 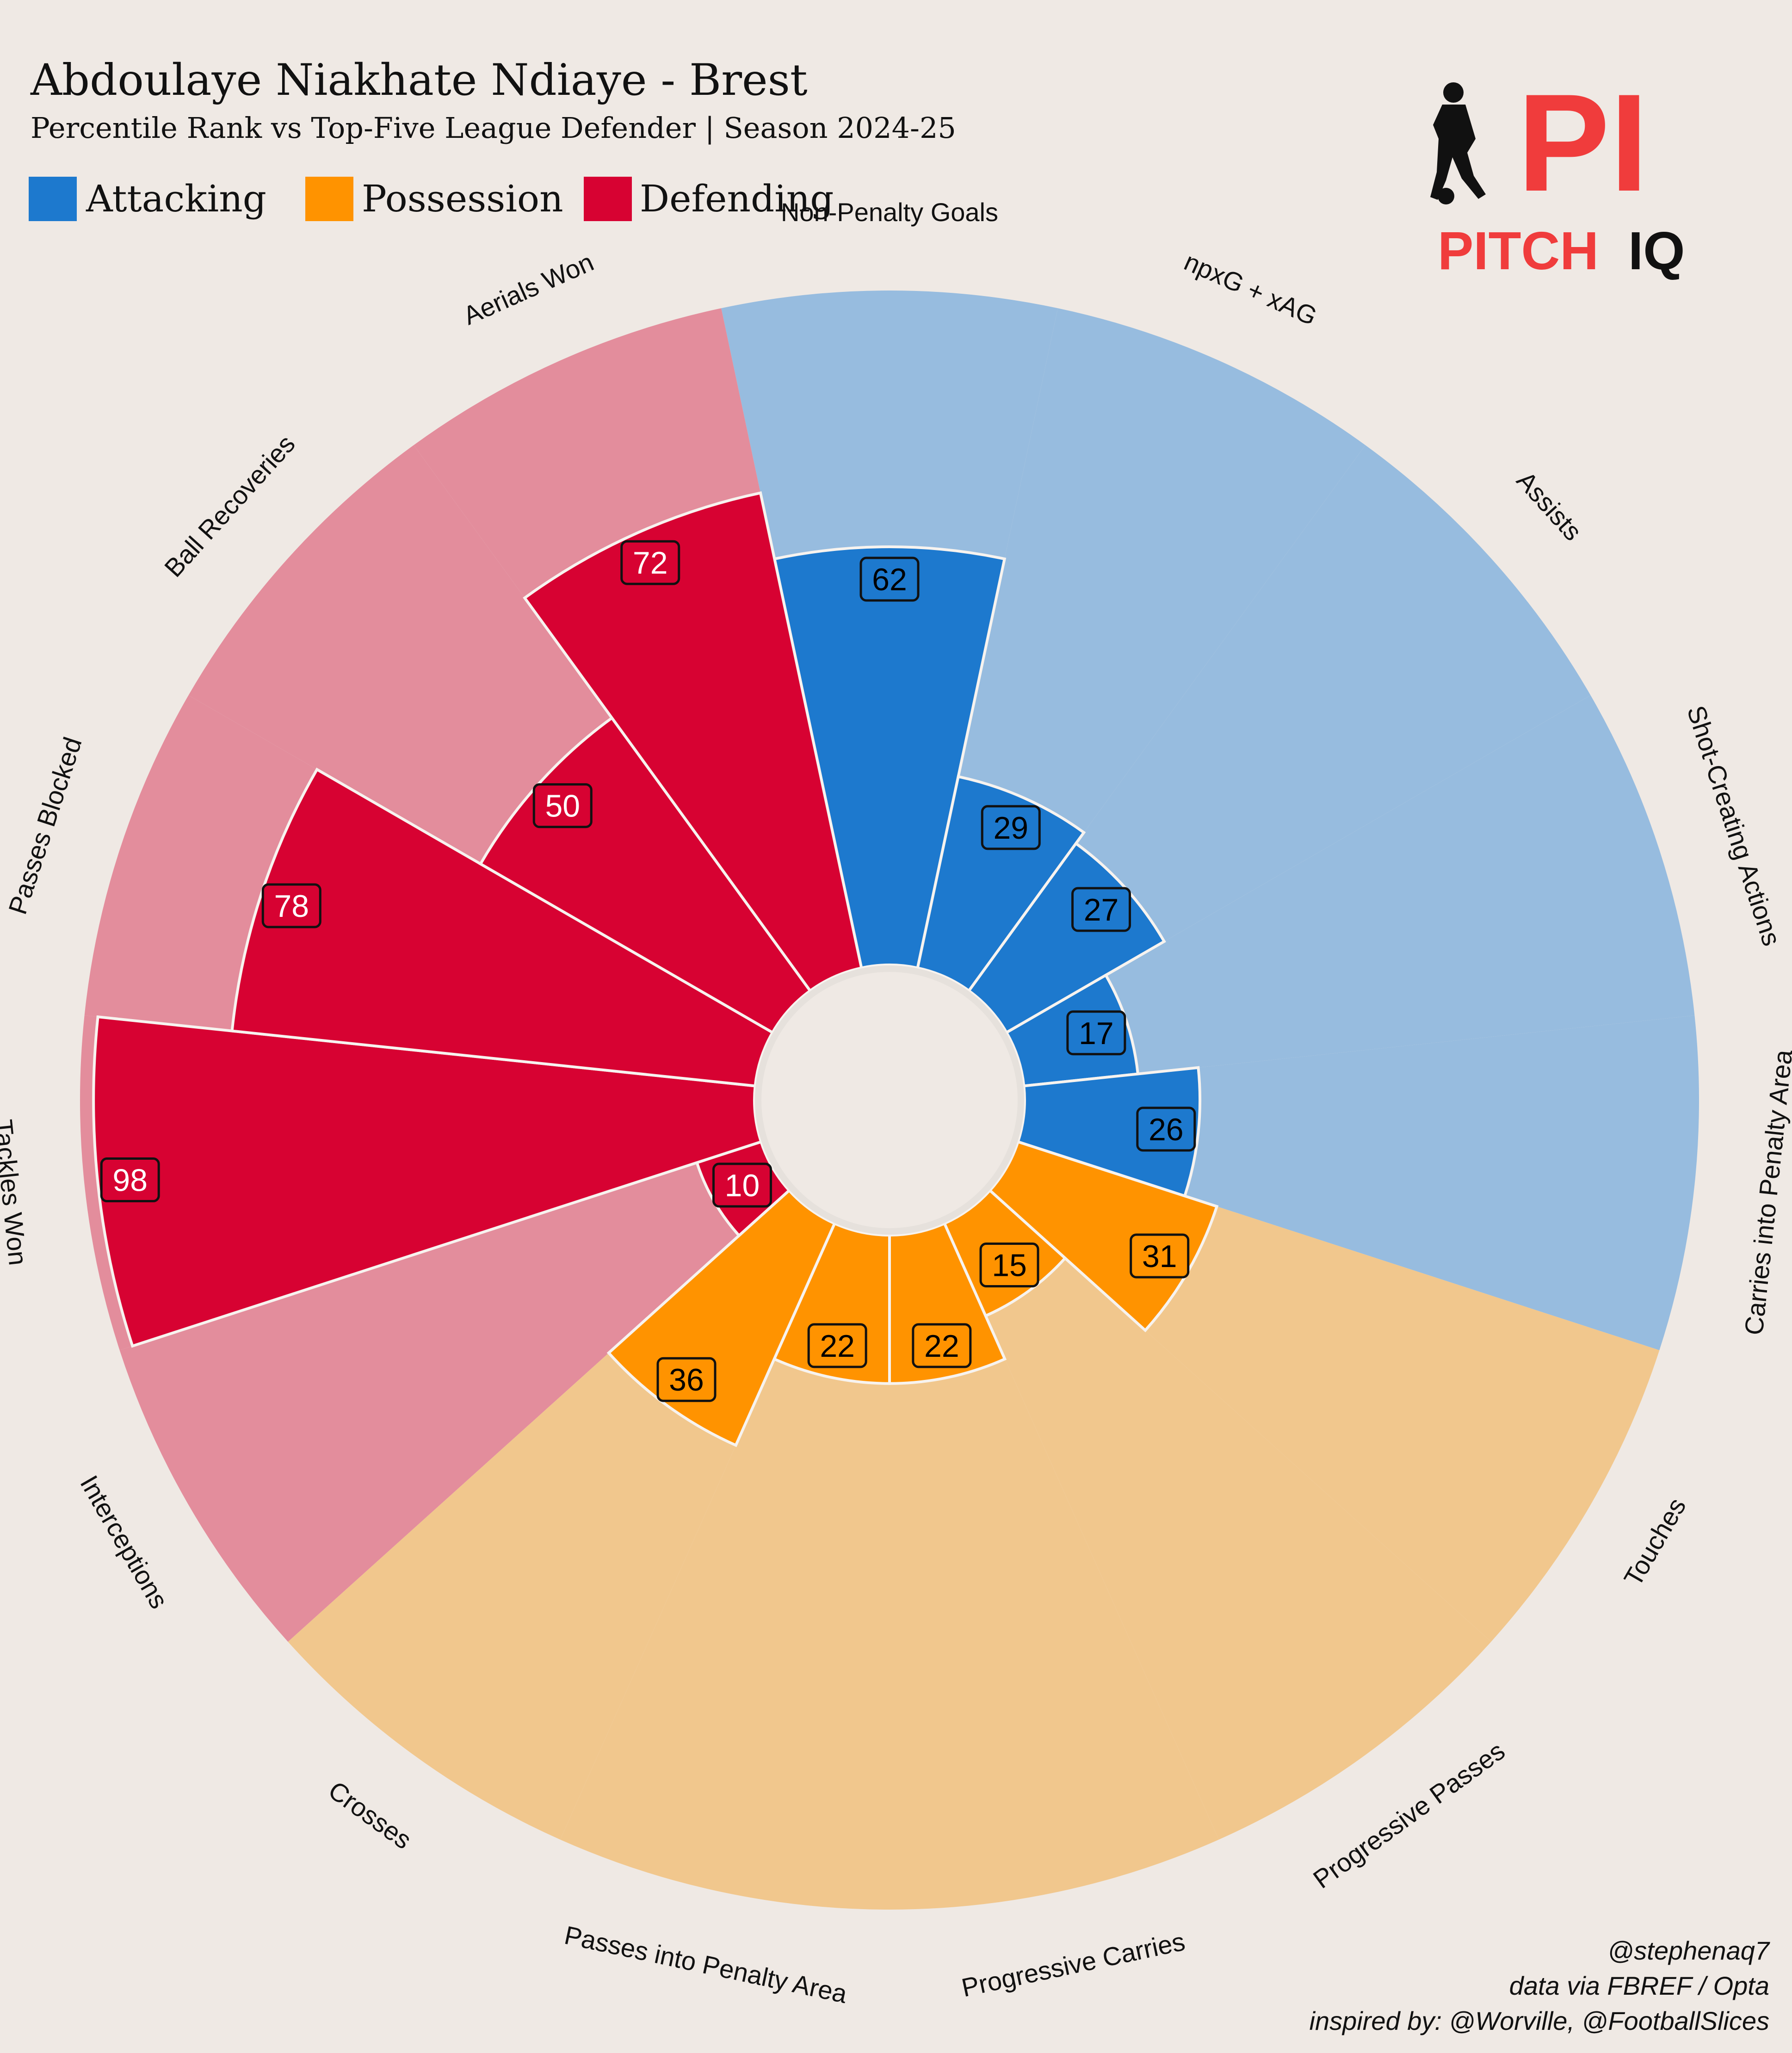 I want to click on bar-touches, so click(x=1104, y=1236).